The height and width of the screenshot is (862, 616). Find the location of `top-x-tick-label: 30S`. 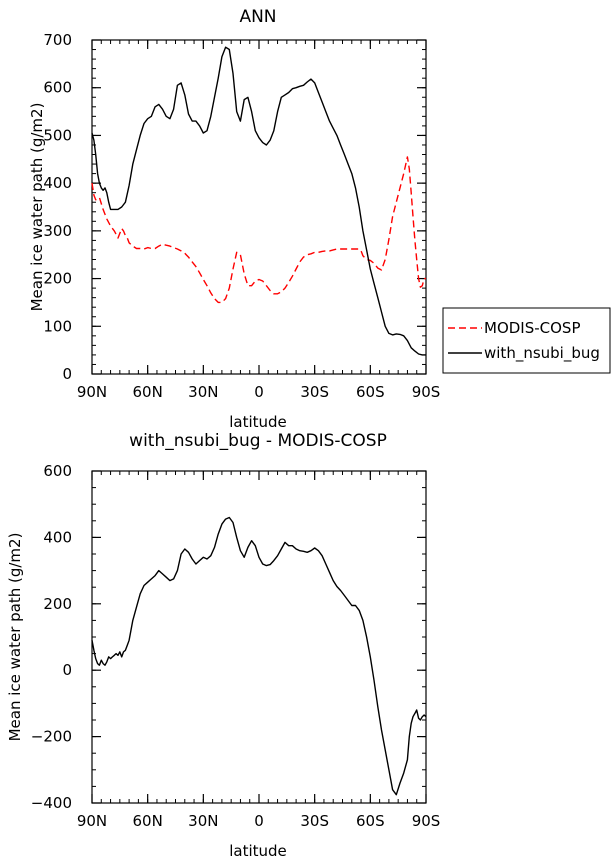

top-x-tick-label: 30S is located at coordinates (314, 392).